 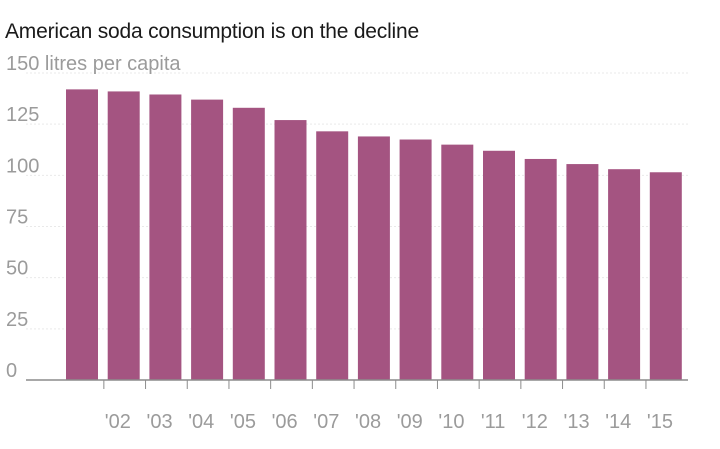 I want to click on x-tick-label: '08, so click(x=368, y=422).